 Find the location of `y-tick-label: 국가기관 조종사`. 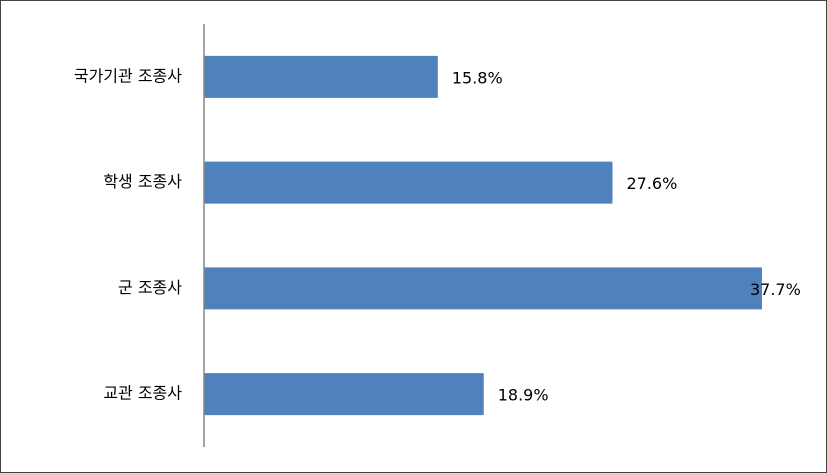

y-tick-label: 국가기관 조종사 is located at coordinates (128, 75).